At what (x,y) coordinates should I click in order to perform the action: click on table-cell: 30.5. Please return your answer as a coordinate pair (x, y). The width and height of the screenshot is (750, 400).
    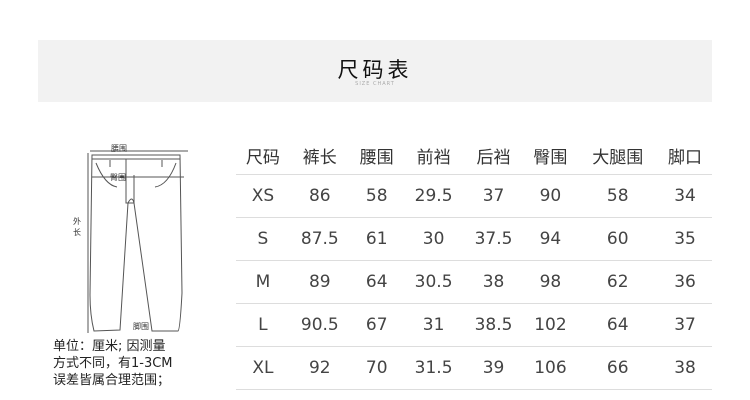
    Looking at the image, I should click on (433, 282).